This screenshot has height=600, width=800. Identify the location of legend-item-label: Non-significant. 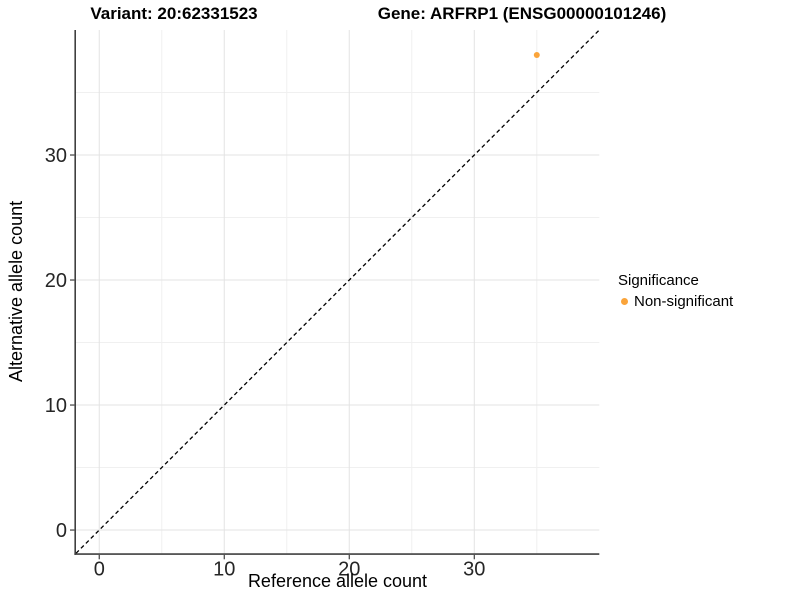
(684, 301).